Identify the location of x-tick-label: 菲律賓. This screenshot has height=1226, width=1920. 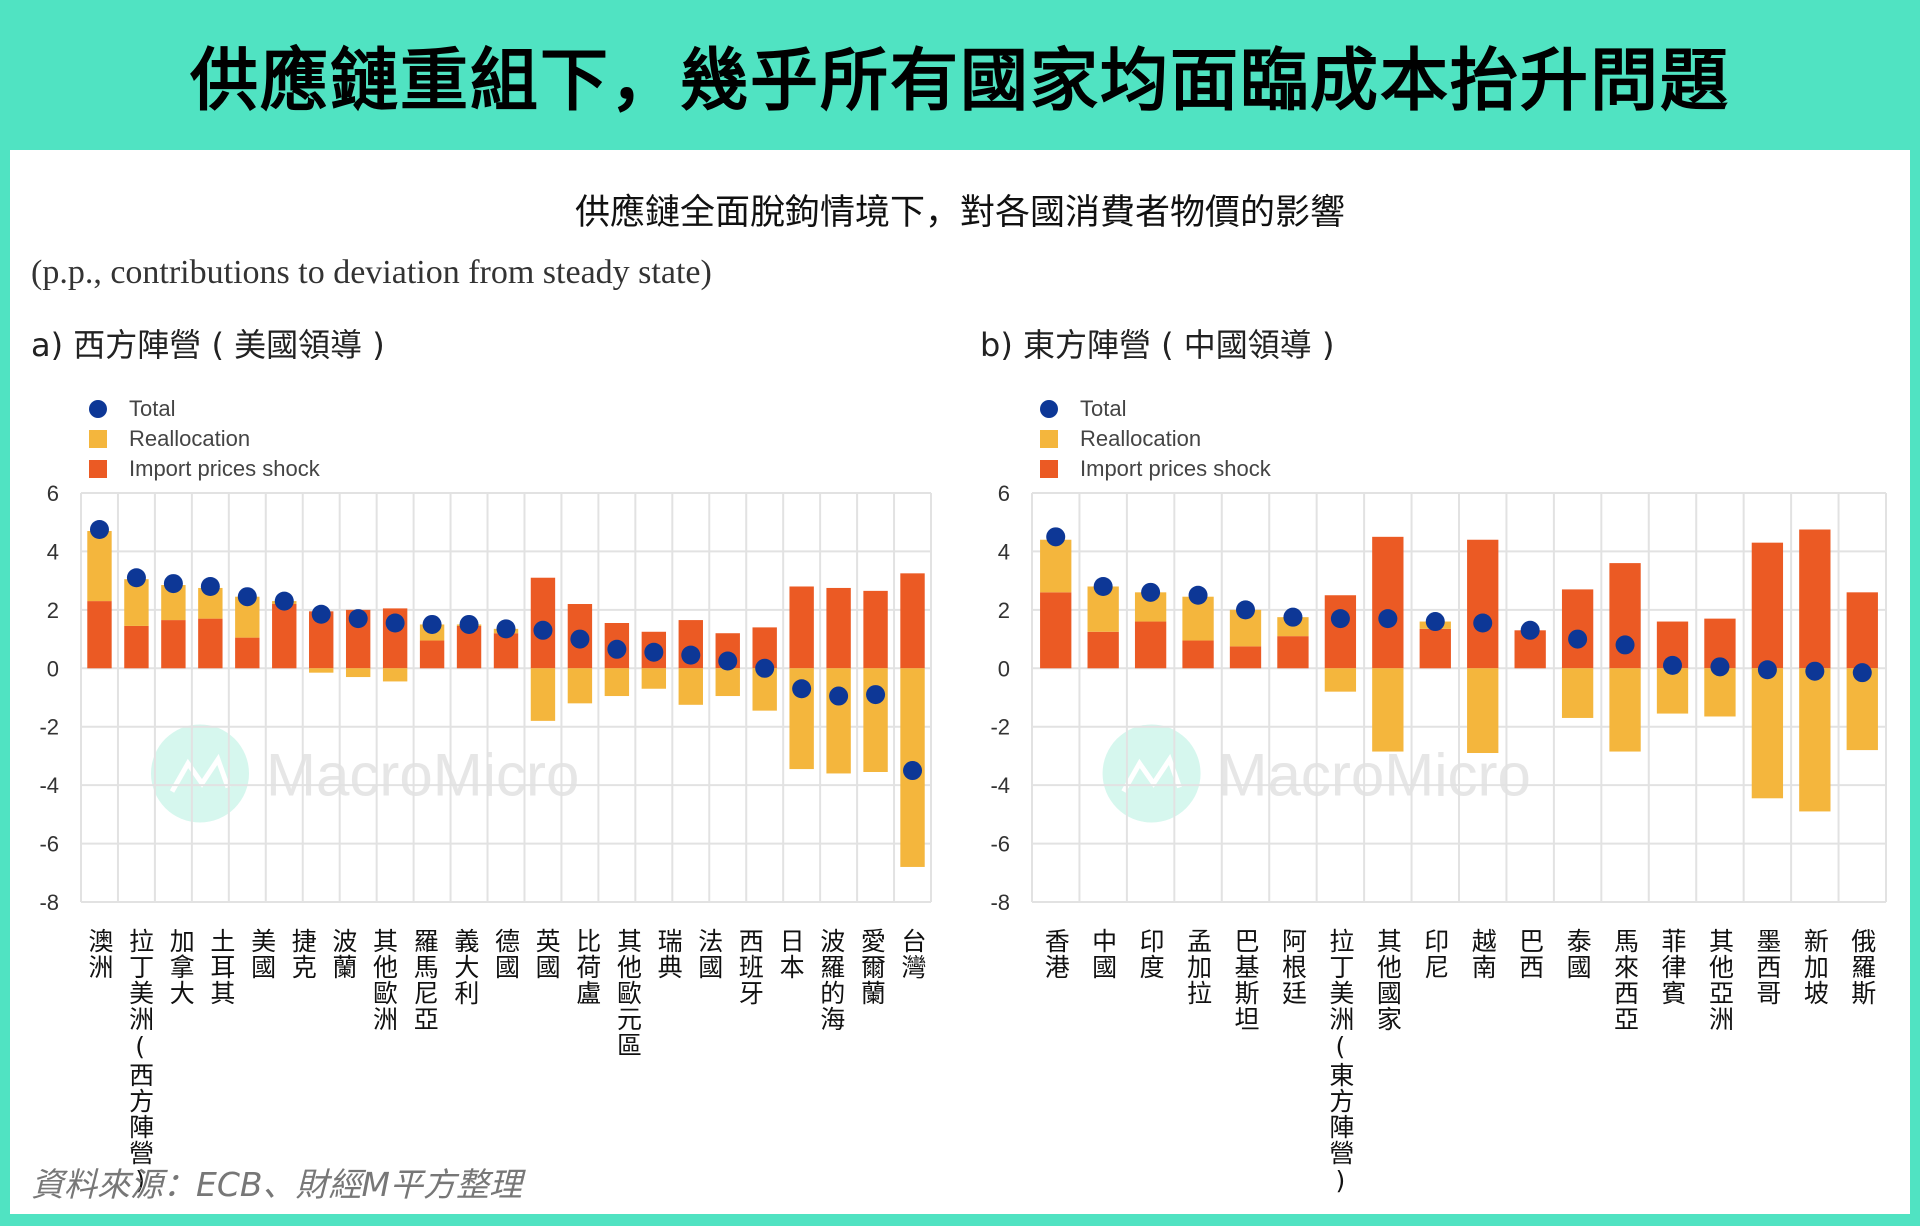
(1672, 967).